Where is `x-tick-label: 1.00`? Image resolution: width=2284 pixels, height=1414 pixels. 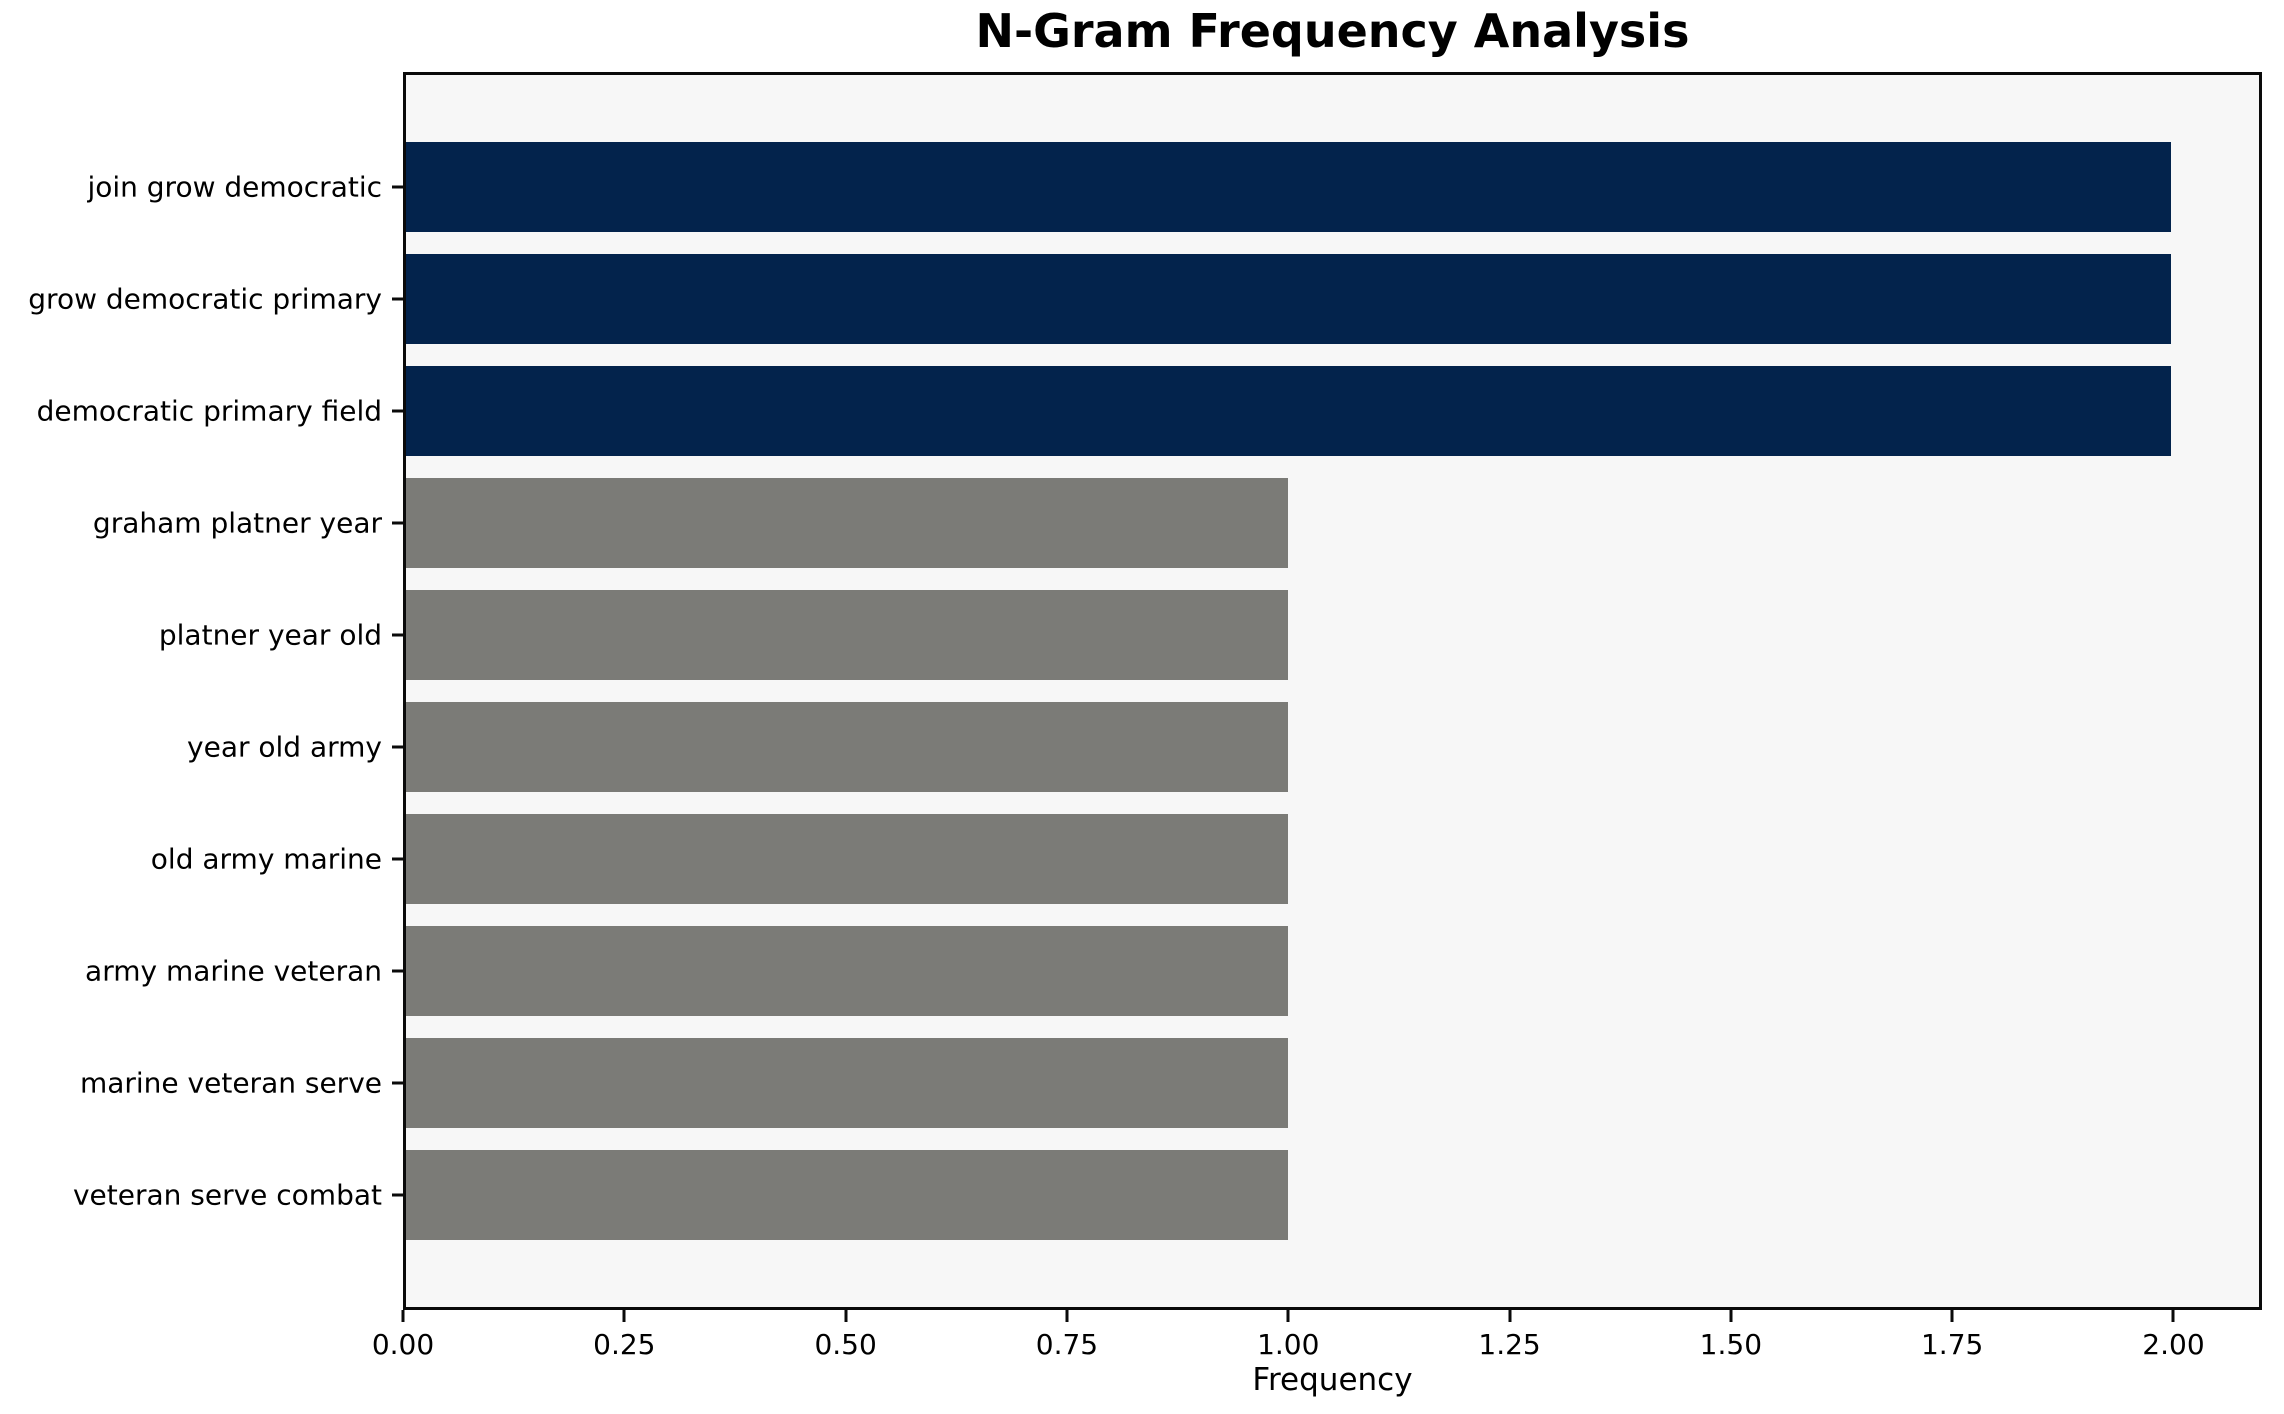
x-tick-label: 1.00 is located at coordinates (1288, 1344).